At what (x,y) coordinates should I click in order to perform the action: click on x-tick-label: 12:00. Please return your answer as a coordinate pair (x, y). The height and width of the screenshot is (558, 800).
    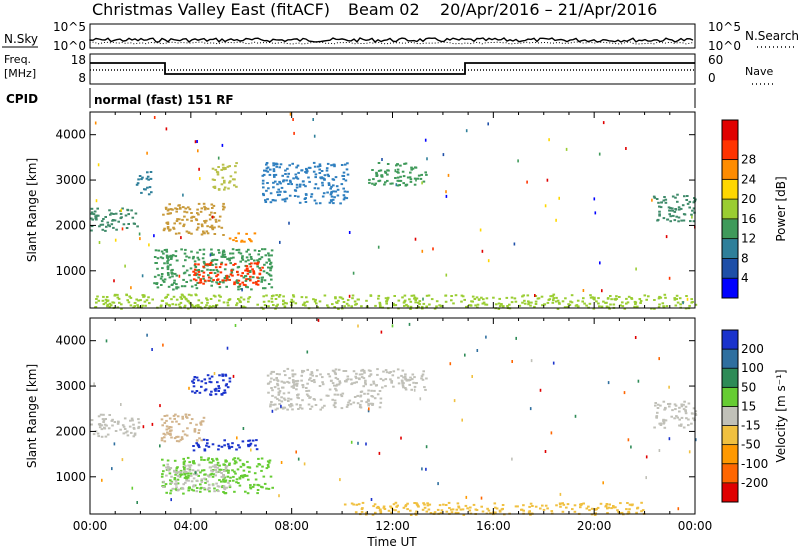
    Looking at the image, I should click on (392, 526).